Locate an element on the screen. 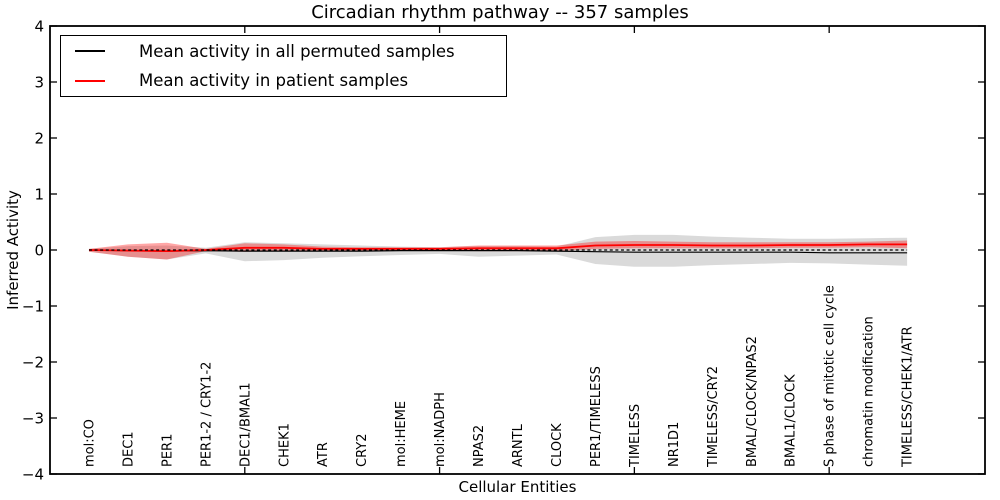 This screenshot has width=1000, height=500. legend-label-permuted: Mean activity in all permuted samples is located at coordinates (297, 51).